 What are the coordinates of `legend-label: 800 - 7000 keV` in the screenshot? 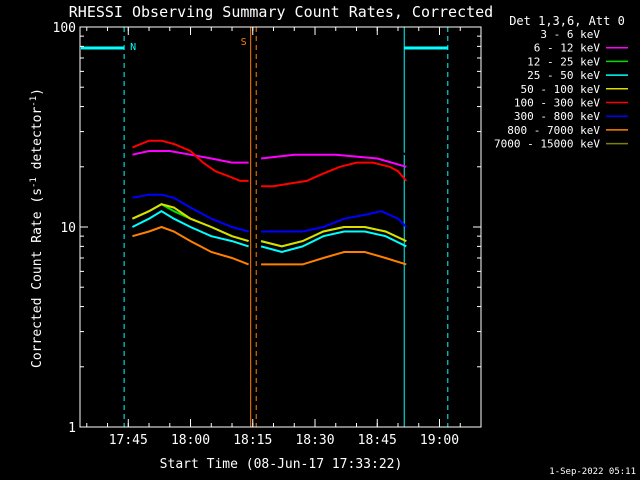 It's located at (553, 130).